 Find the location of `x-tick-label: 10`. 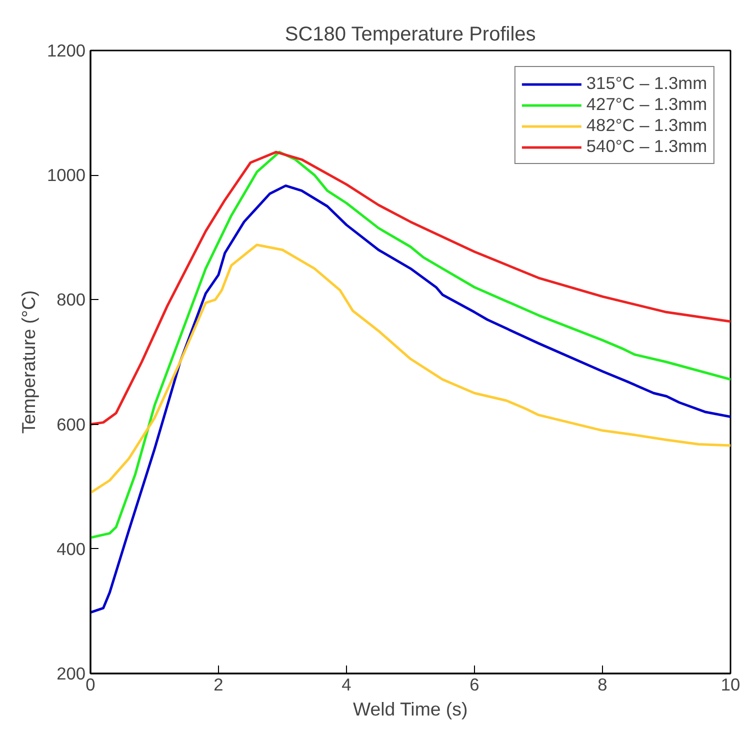

x-tick-label: 10 is located at coordinates (730, 684).